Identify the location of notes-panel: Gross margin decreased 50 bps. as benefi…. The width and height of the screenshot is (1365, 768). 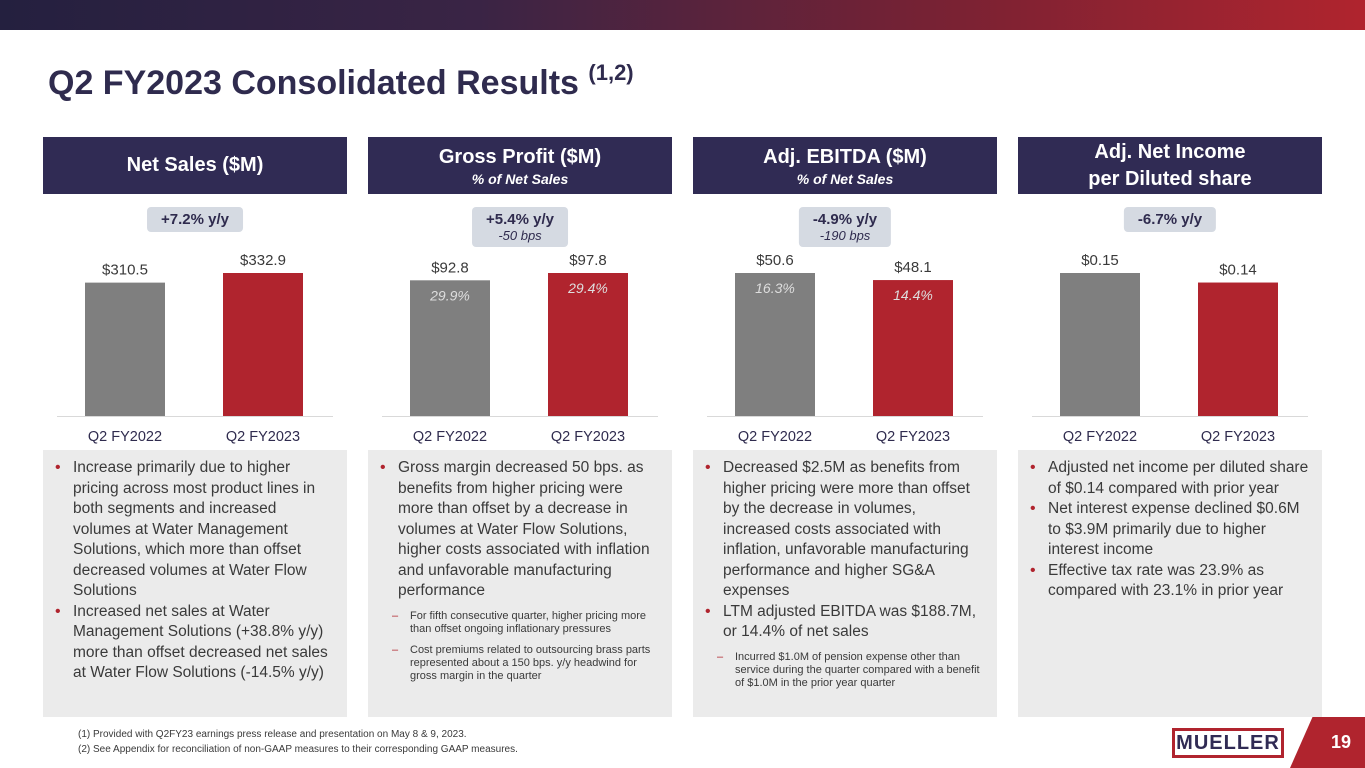
(520, 583).